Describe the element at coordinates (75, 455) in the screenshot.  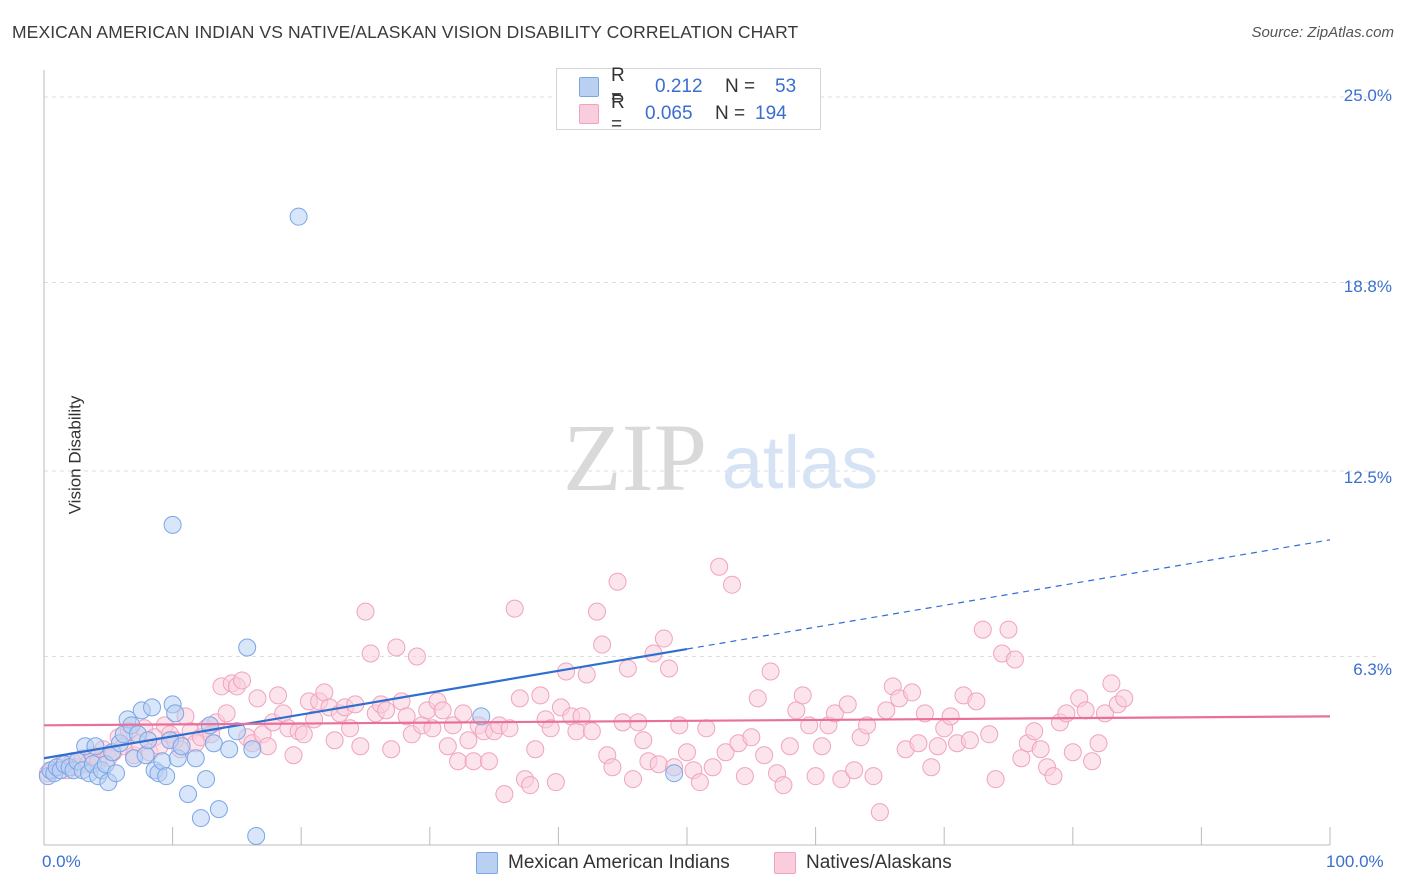
I see `y-axis-label: Vision Disability` at that location.